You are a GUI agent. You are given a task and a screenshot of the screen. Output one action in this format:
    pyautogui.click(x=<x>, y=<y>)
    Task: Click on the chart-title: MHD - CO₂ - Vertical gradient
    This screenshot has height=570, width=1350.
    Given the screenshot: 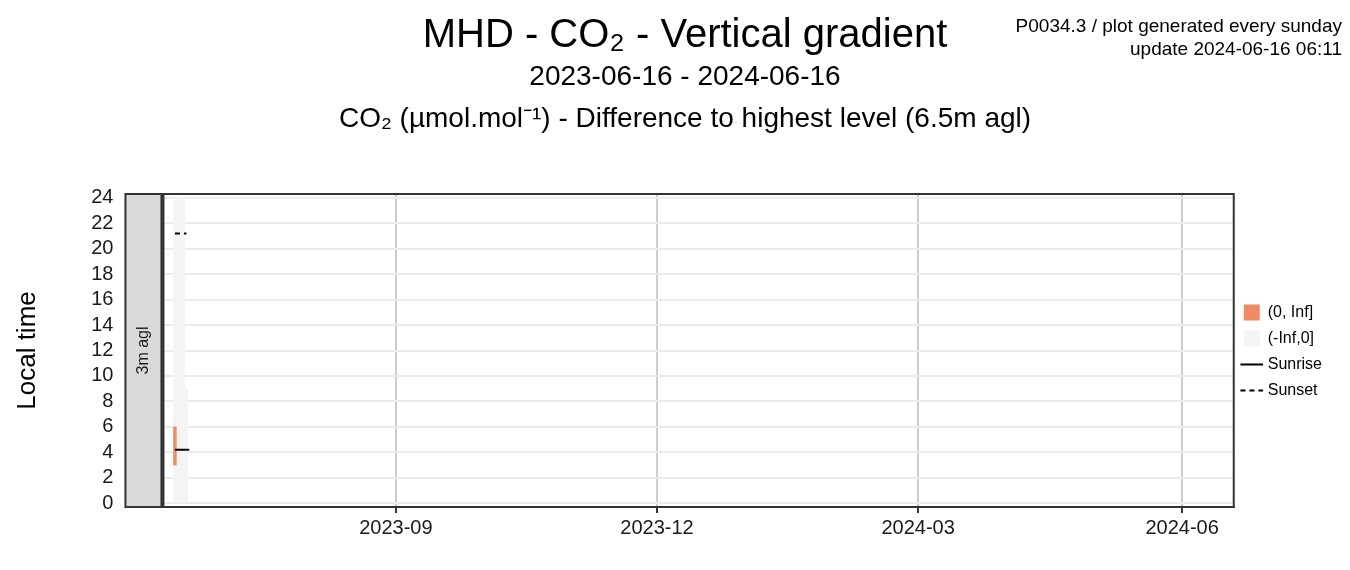 What is the action you would take?
    pyautogui.click(x=685, y=33)
    